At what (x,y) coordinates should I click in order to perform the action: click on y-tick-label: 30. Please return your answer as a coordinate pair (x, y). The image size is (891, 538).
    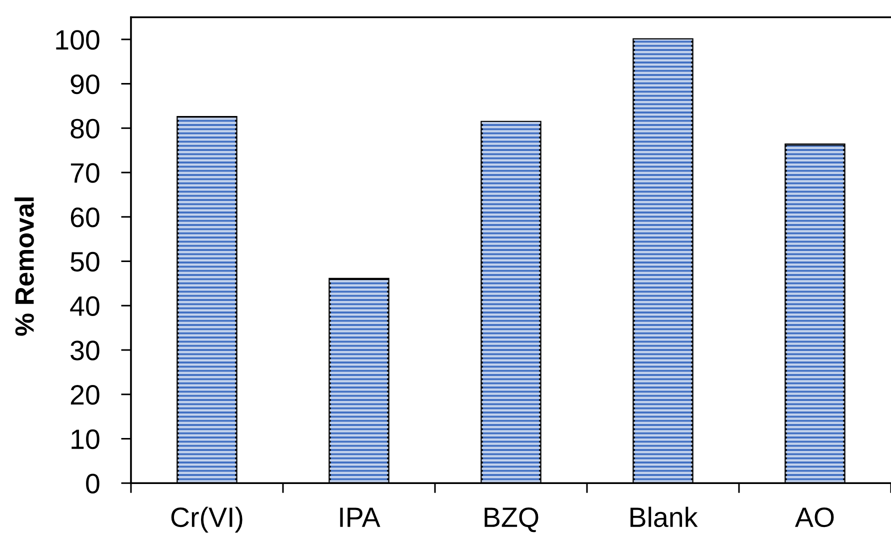
    Looking at the image, I should click on (85, 350).